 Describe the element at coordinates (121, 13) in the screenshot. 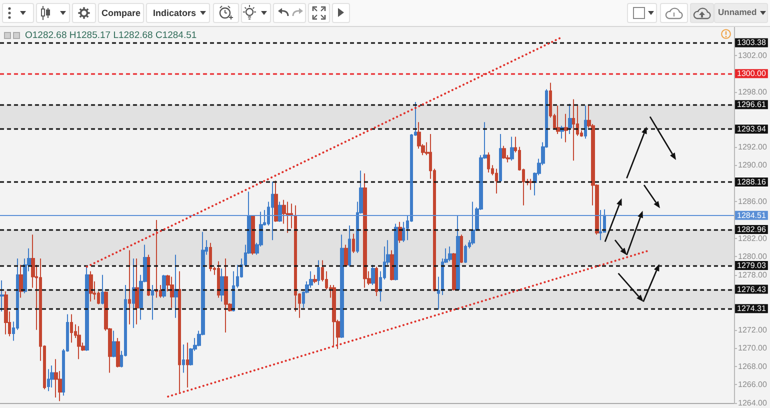

I see `compare-button: Compare` at that location.